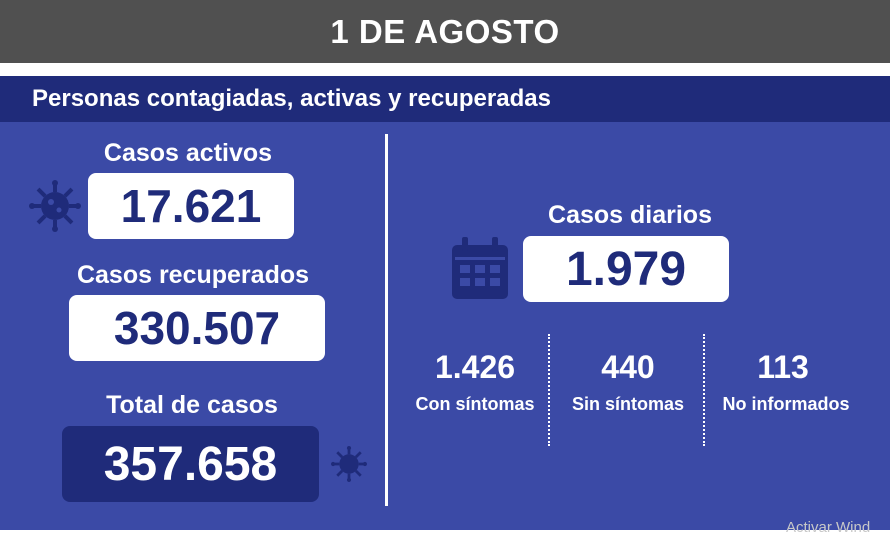 This screenshot has height=536, width=890. Describe the element at coordinates (188, 153) in the screenshot. I see `casos-activos-label: Casos activos` at that location.